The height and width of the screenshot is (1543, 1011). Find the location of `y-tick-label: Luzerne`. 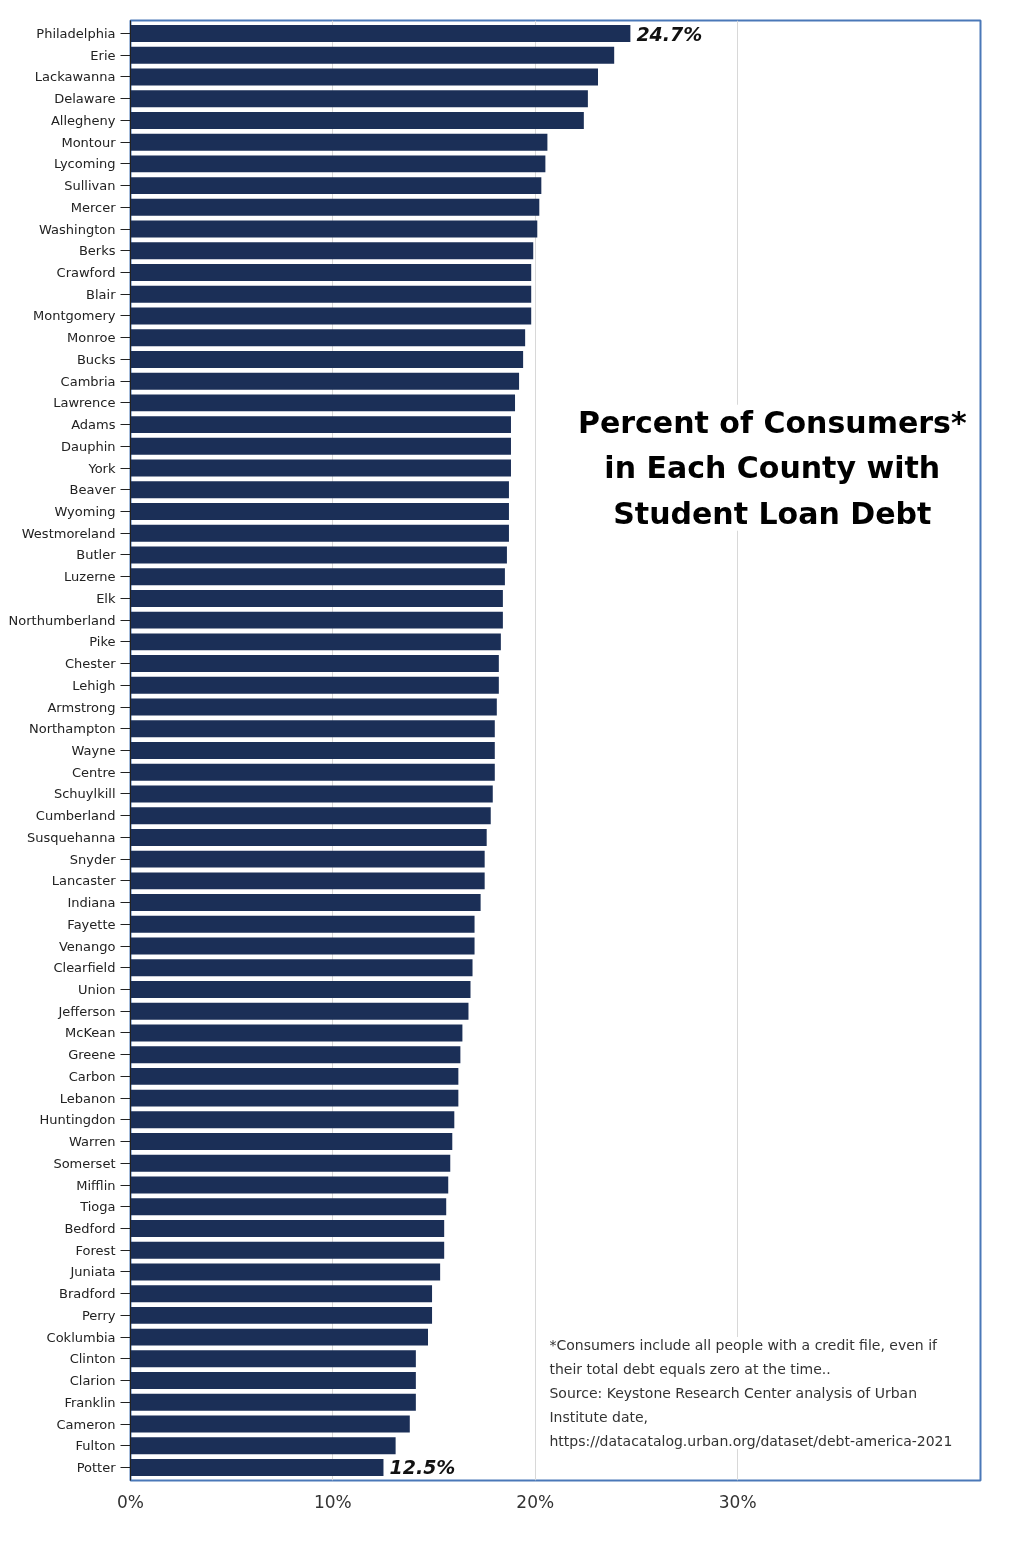

y-tick-label: Luzerne is located at coordinates (90, 577).